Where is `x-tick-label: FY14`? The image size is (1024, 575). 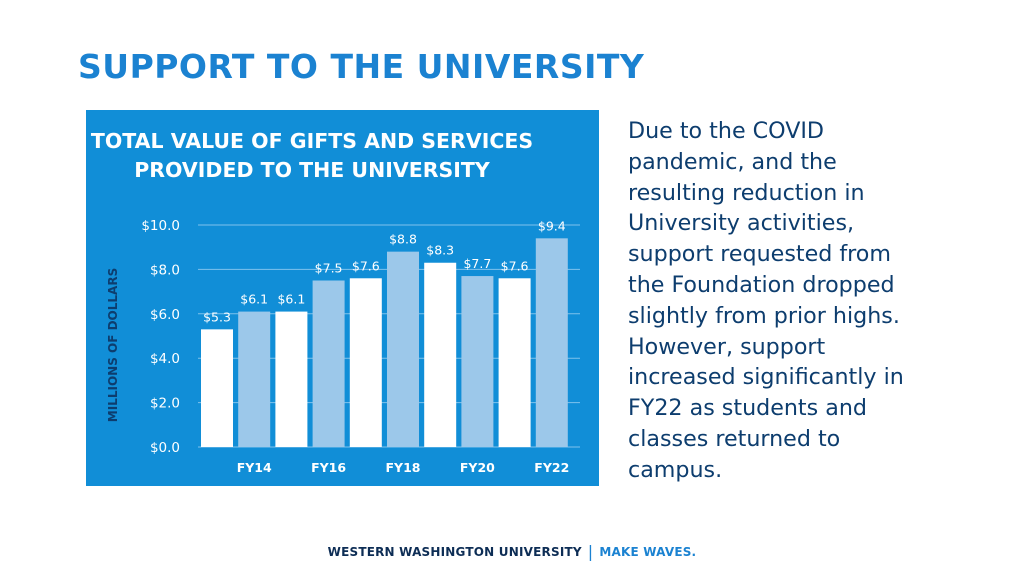 x-tick-label: FY14 is located at coordinates (254, 467).